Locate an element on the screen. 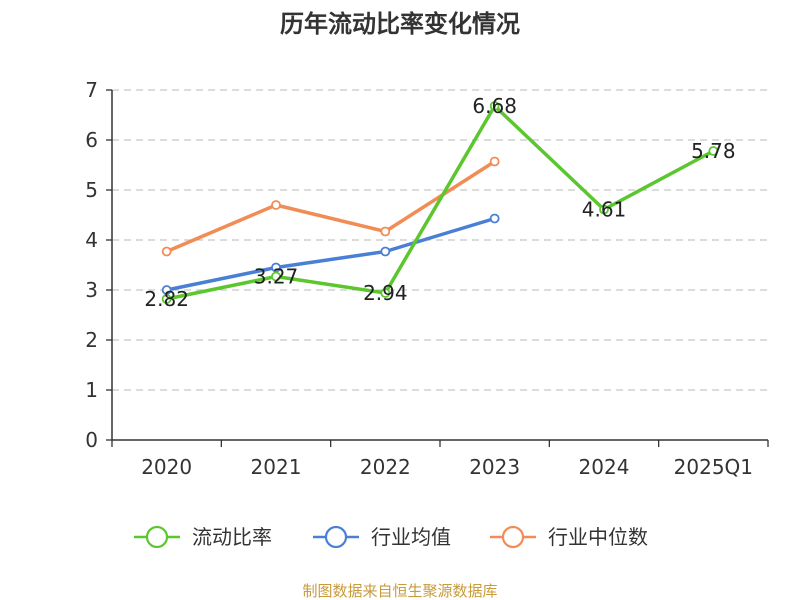 The image size is (800, 600). y-tick-label: 6 is located at coordinates (91, 140).